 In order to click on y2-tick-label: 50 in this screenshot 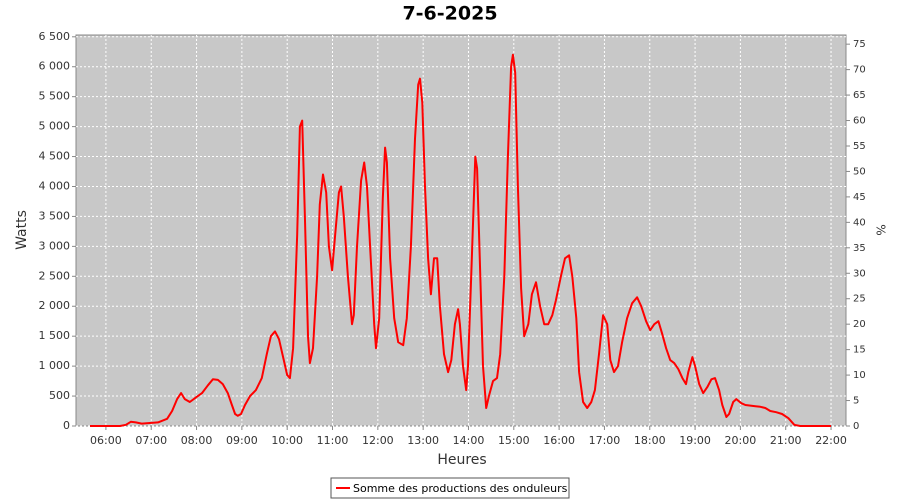, I will do `click(859, 171)`.